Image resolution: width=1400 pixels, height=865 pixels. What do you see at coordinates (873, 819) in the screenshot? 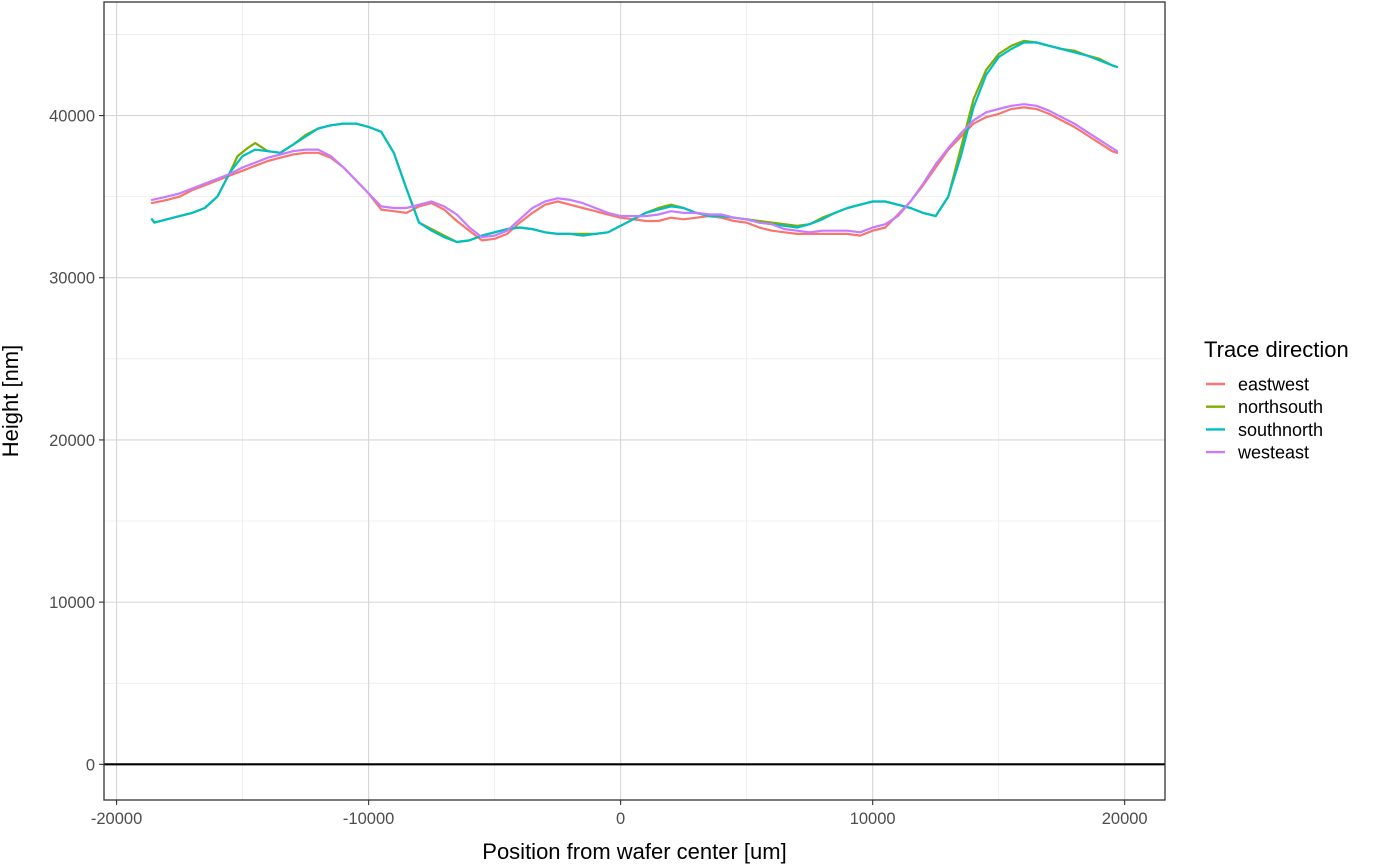
I see `x-tick-label: 10000` at bounding box center [873, 819].